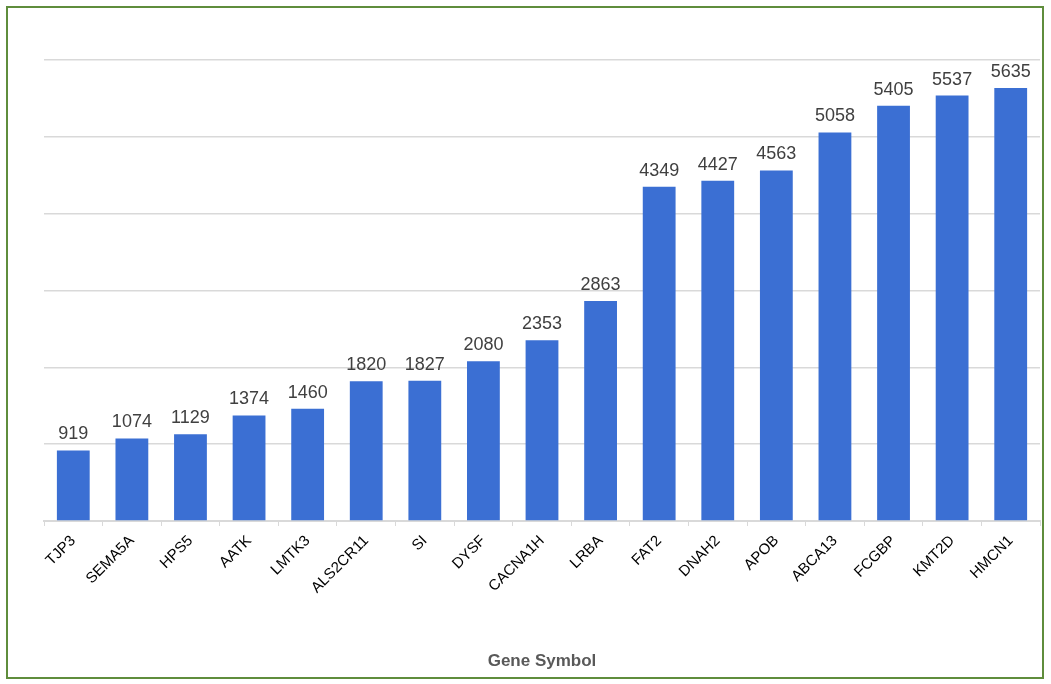 Image resolution: width=1051 pixels, height=684 pixels. Describe the element at coordinates (542, 661) in the screenshot. I see `x-axis-title: Gene Symbol` at that location.